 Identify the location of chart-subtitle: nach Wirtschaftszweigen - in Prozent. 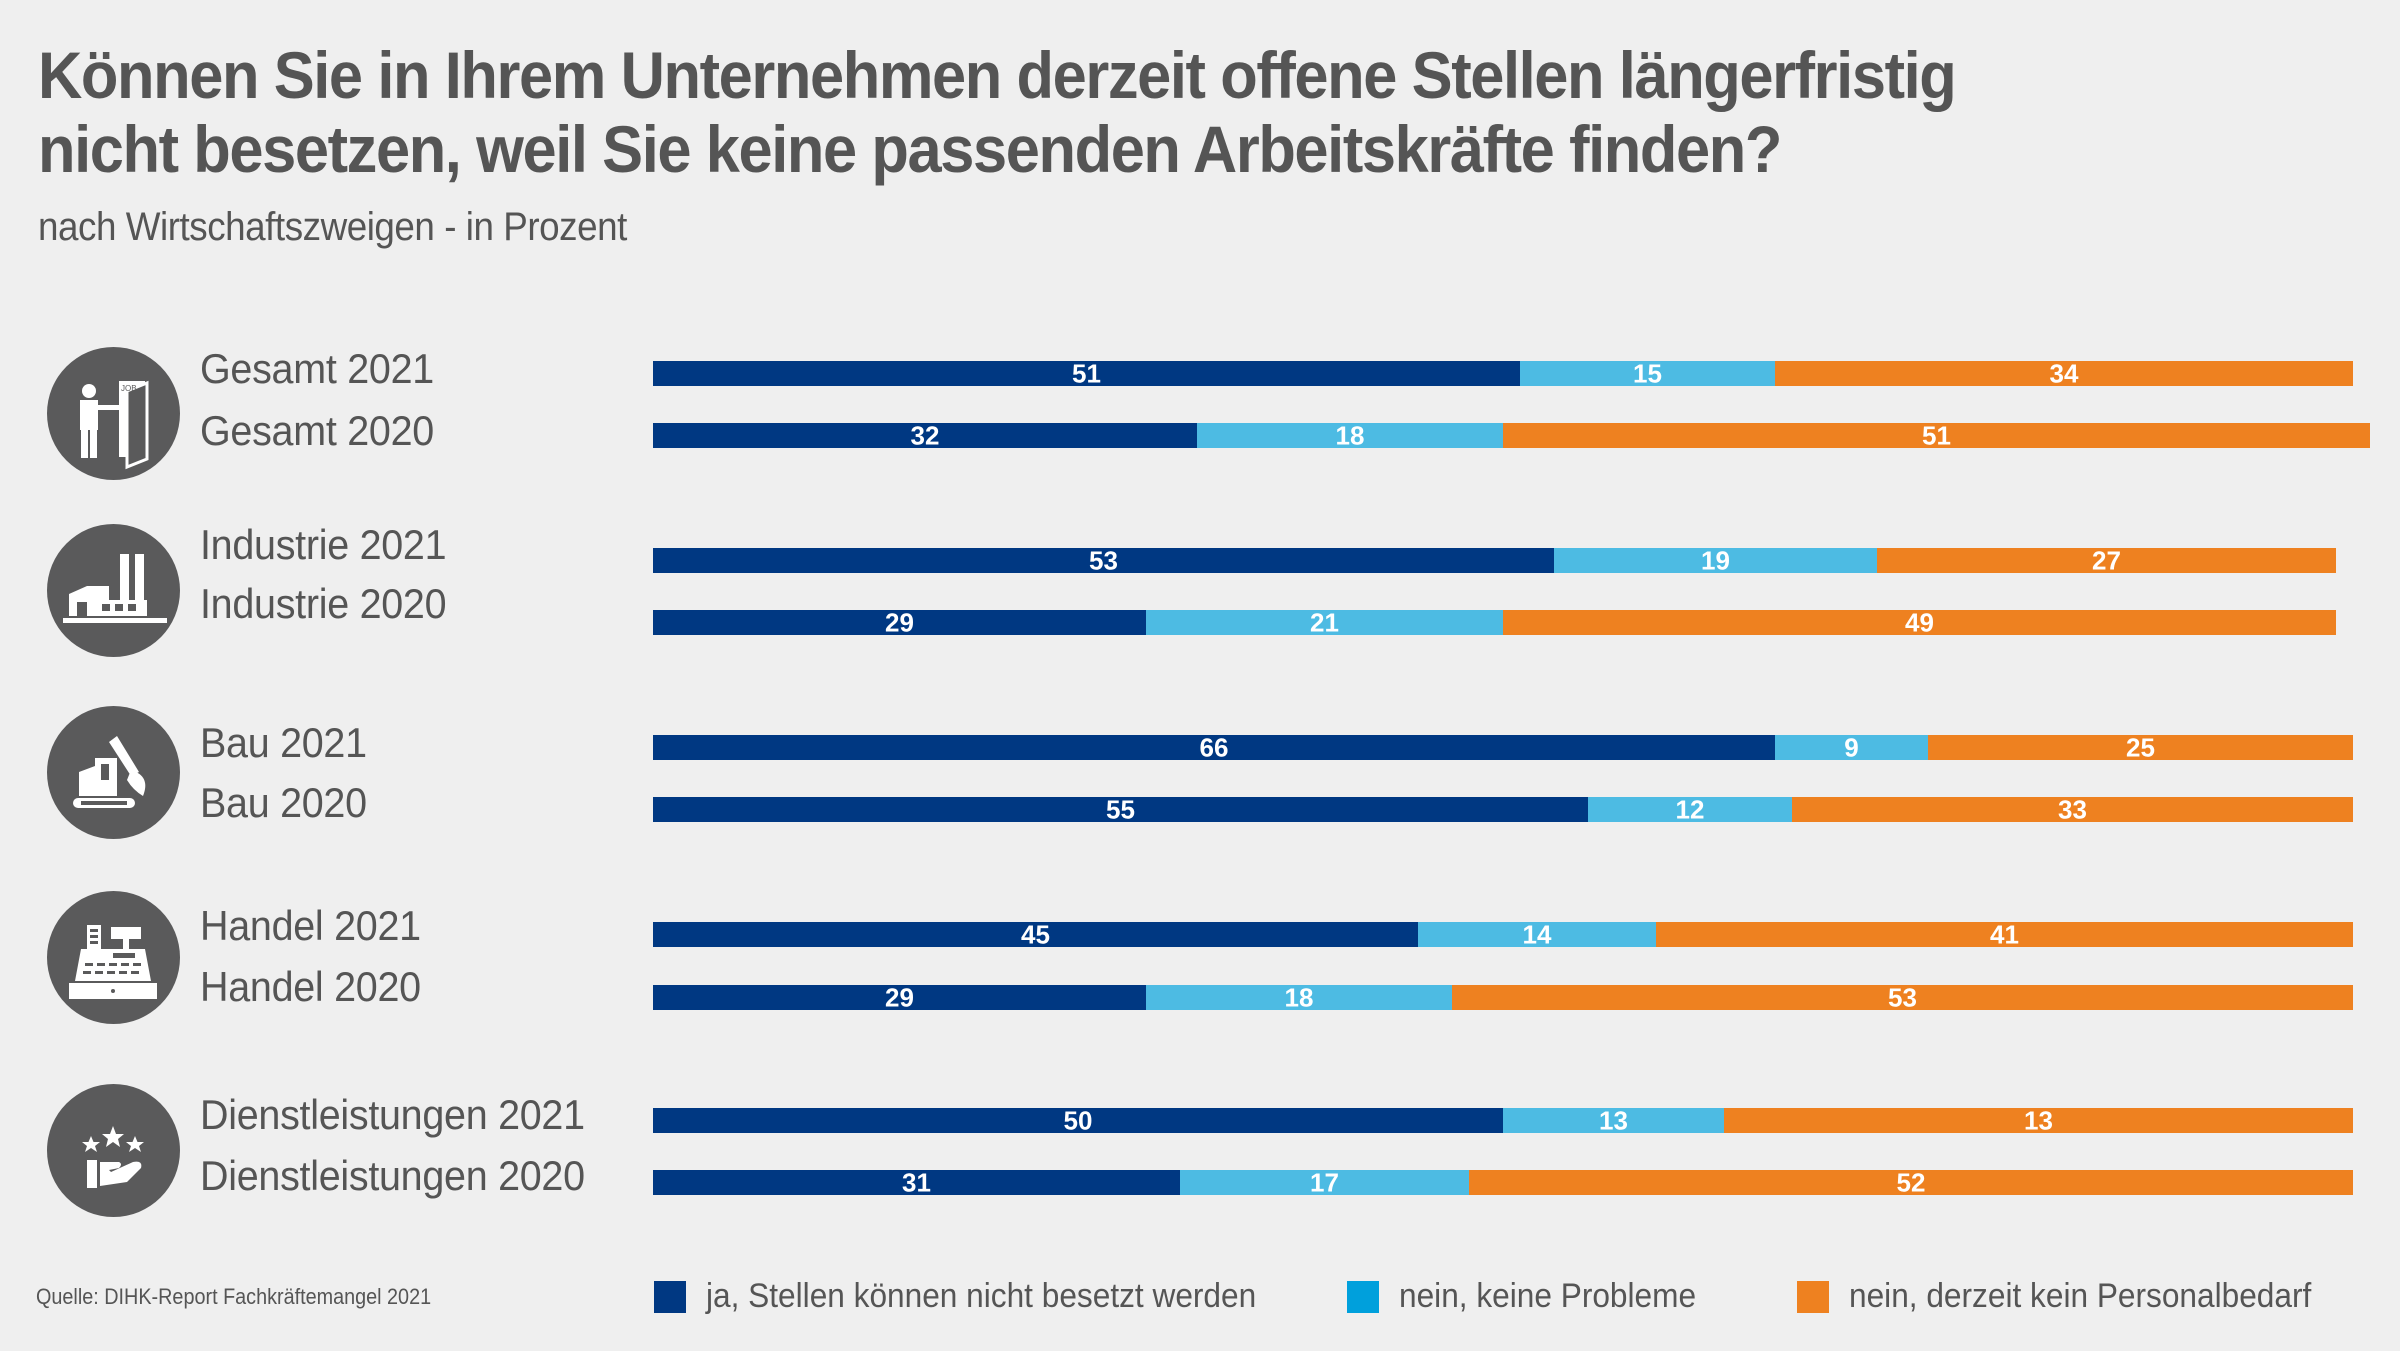
(332, 227).